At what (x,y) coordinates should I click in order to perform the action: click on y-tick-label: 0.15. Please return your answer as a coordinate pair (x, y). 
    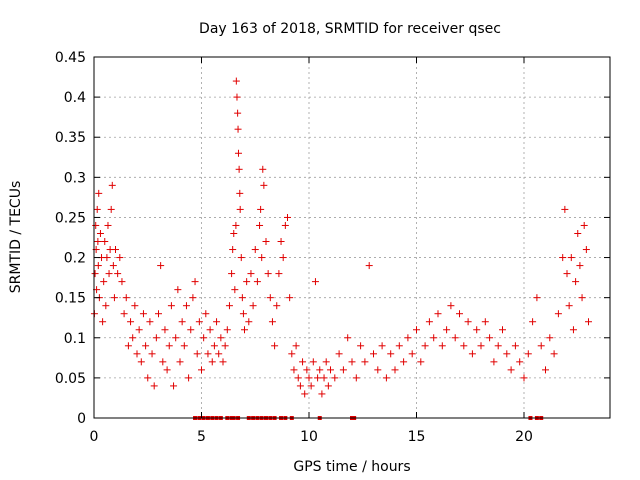
    Looking at the image, I should click on (70, 299).